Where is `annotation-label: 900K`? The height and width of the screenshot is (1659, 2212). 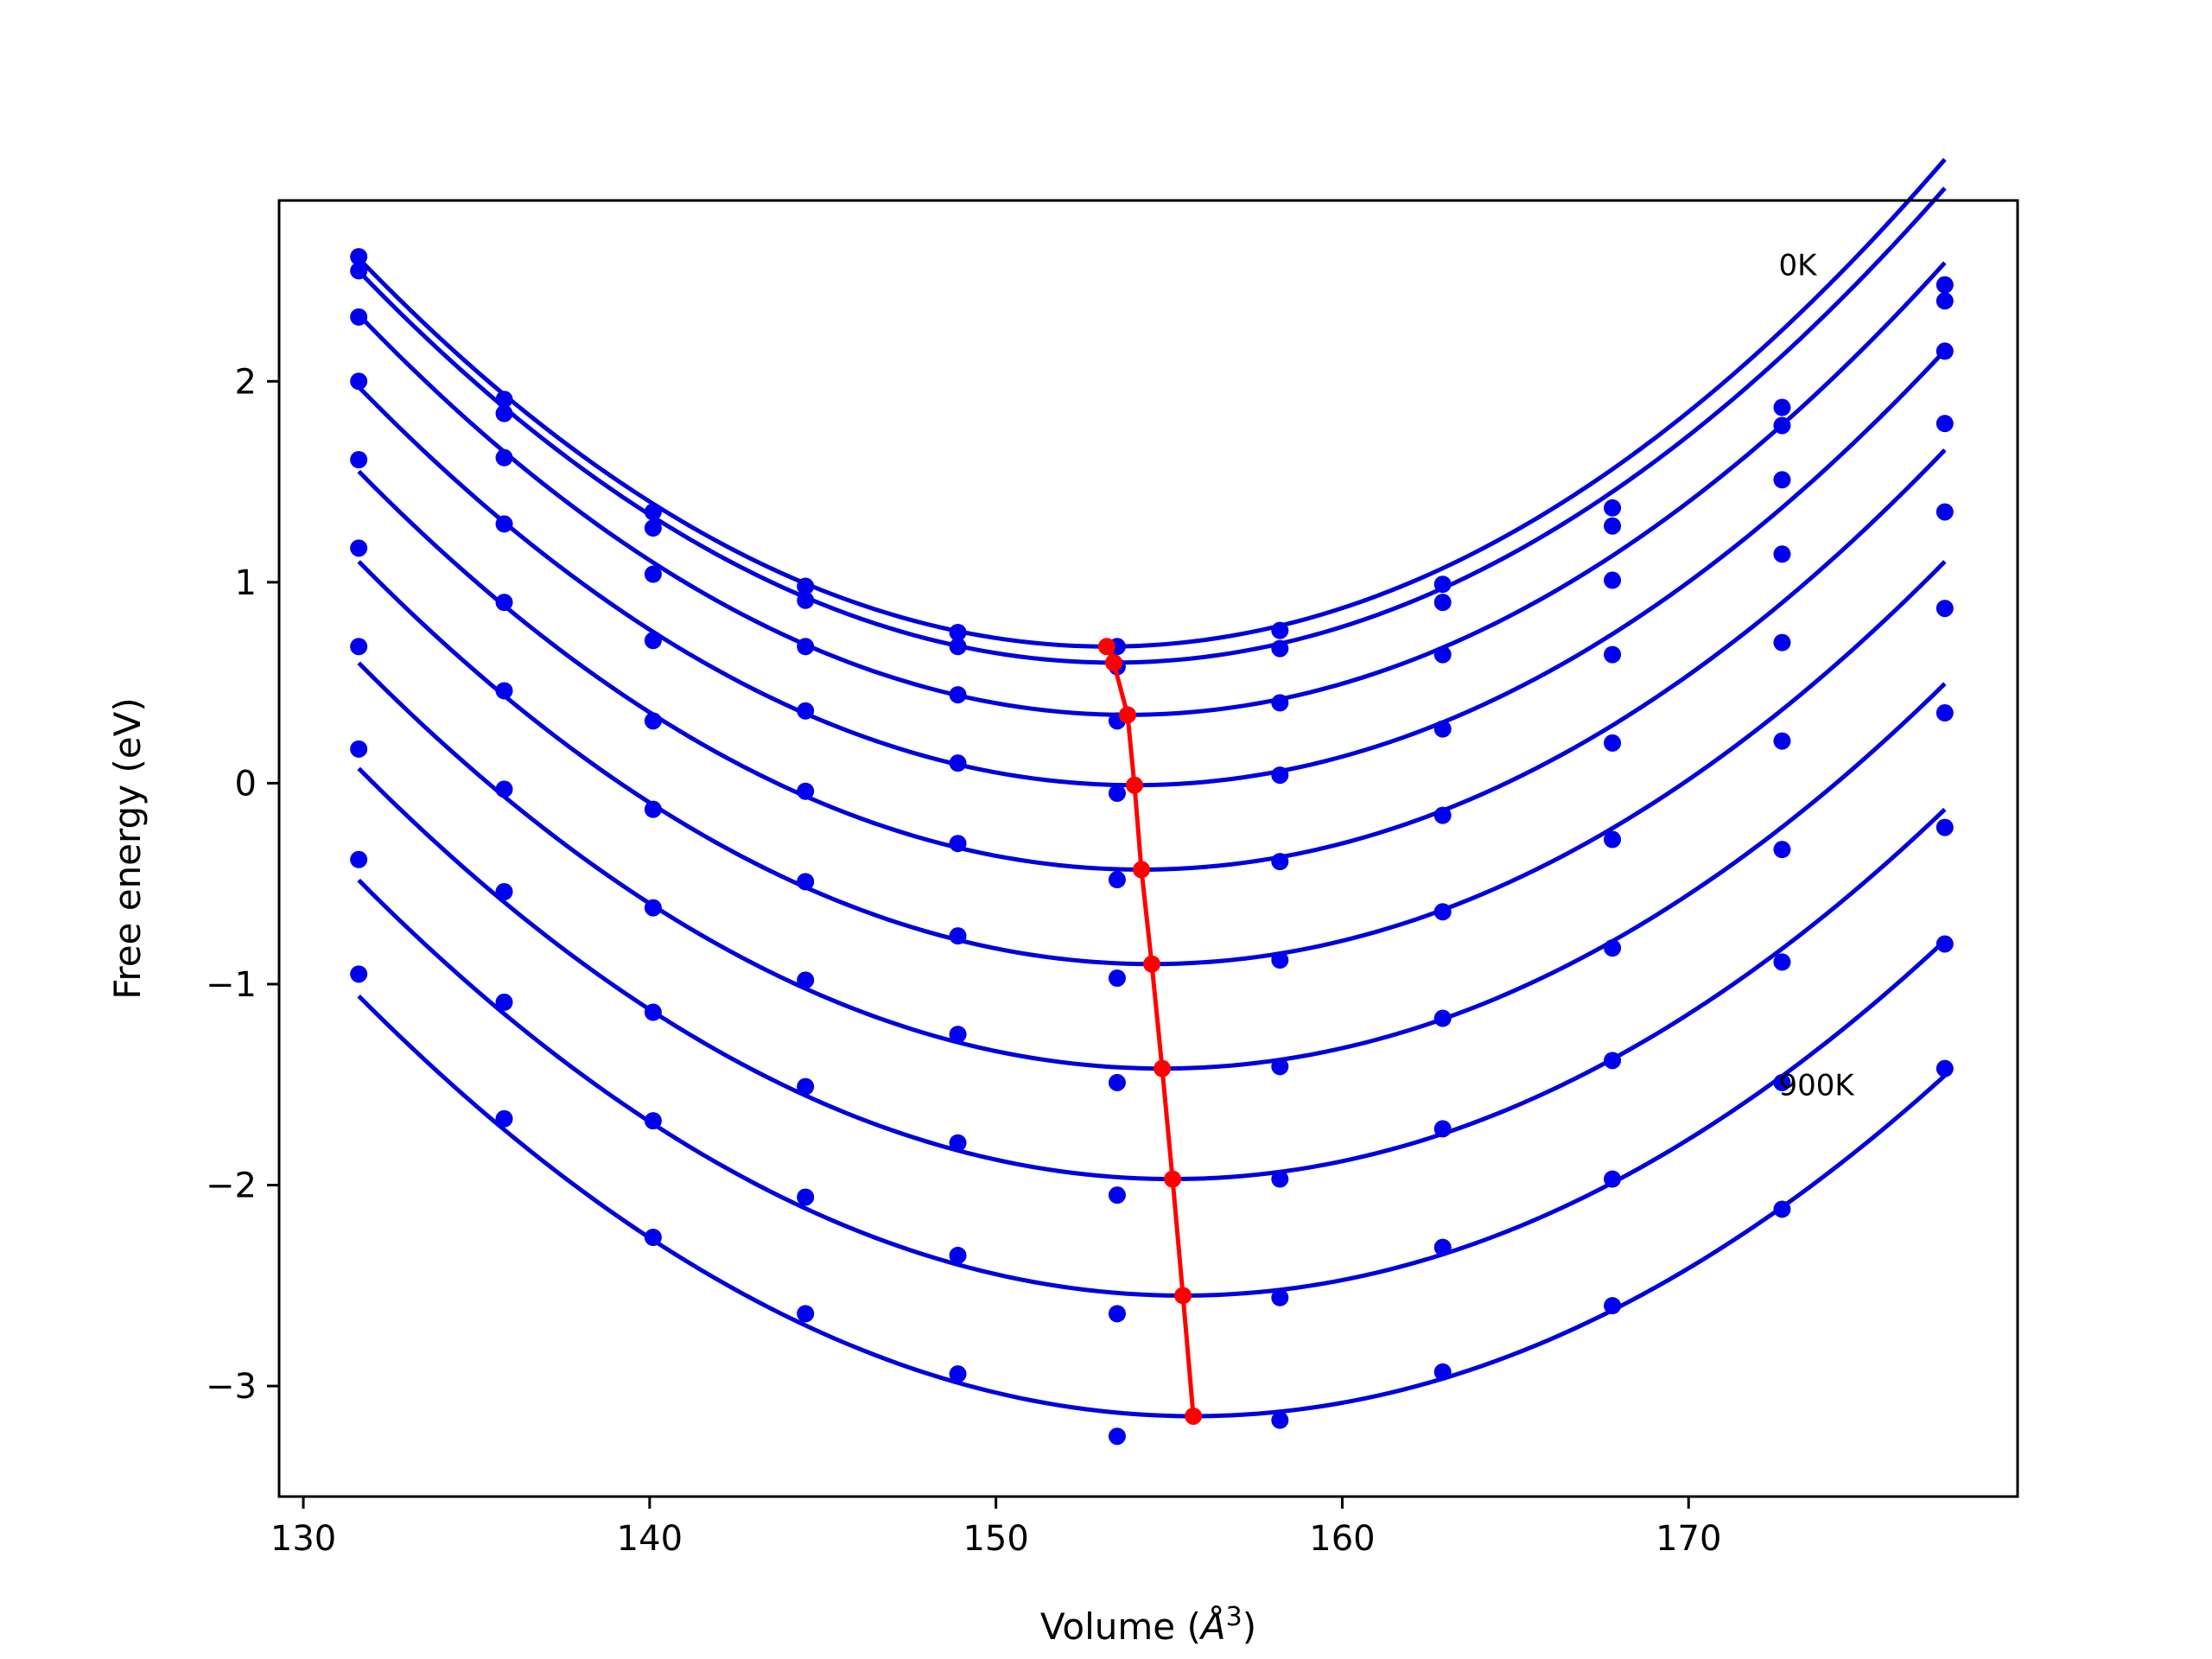
annotation-label: 900K is located at coordinates (1816, 1085).